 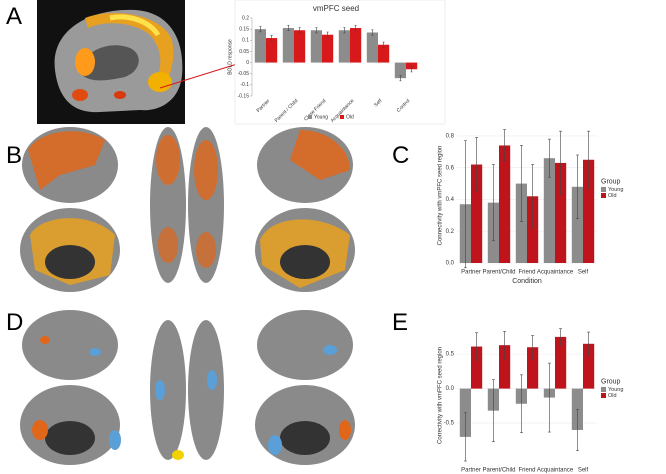 What do you see at coordinates (230, 57) in the screenshot?
I see `y-axis-label: BOLD response` at bounding box center [230, 57].